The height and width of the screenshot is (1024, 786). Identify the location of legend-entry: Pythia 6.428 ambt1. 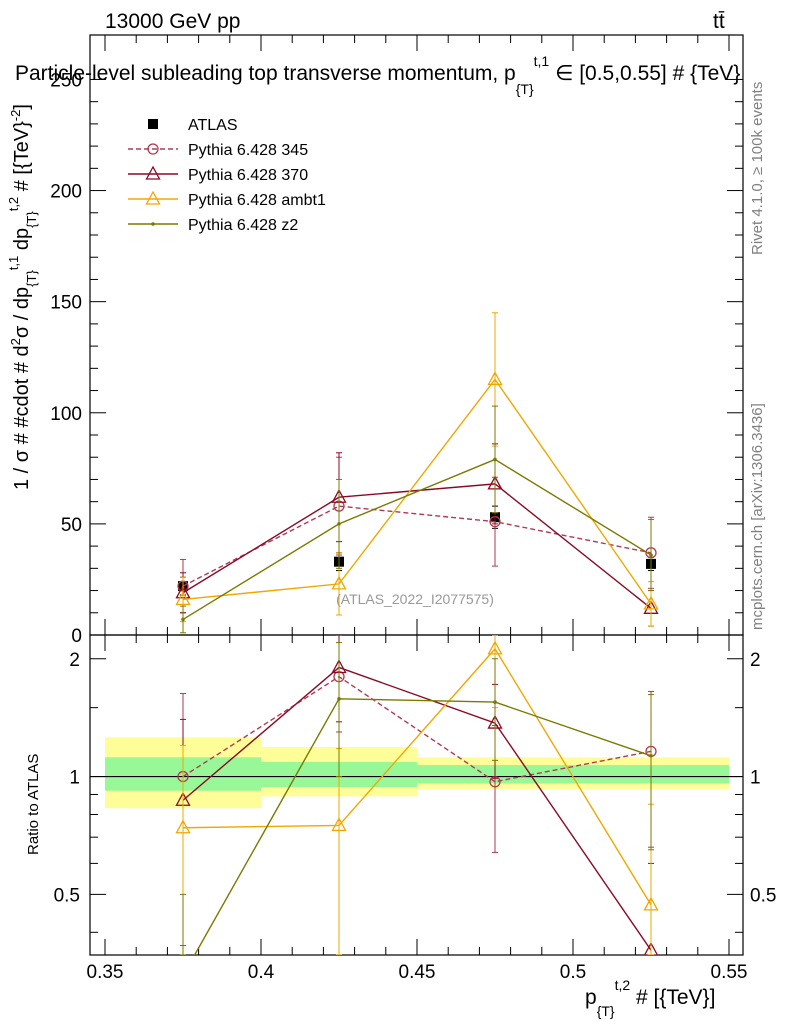
(227, 199).